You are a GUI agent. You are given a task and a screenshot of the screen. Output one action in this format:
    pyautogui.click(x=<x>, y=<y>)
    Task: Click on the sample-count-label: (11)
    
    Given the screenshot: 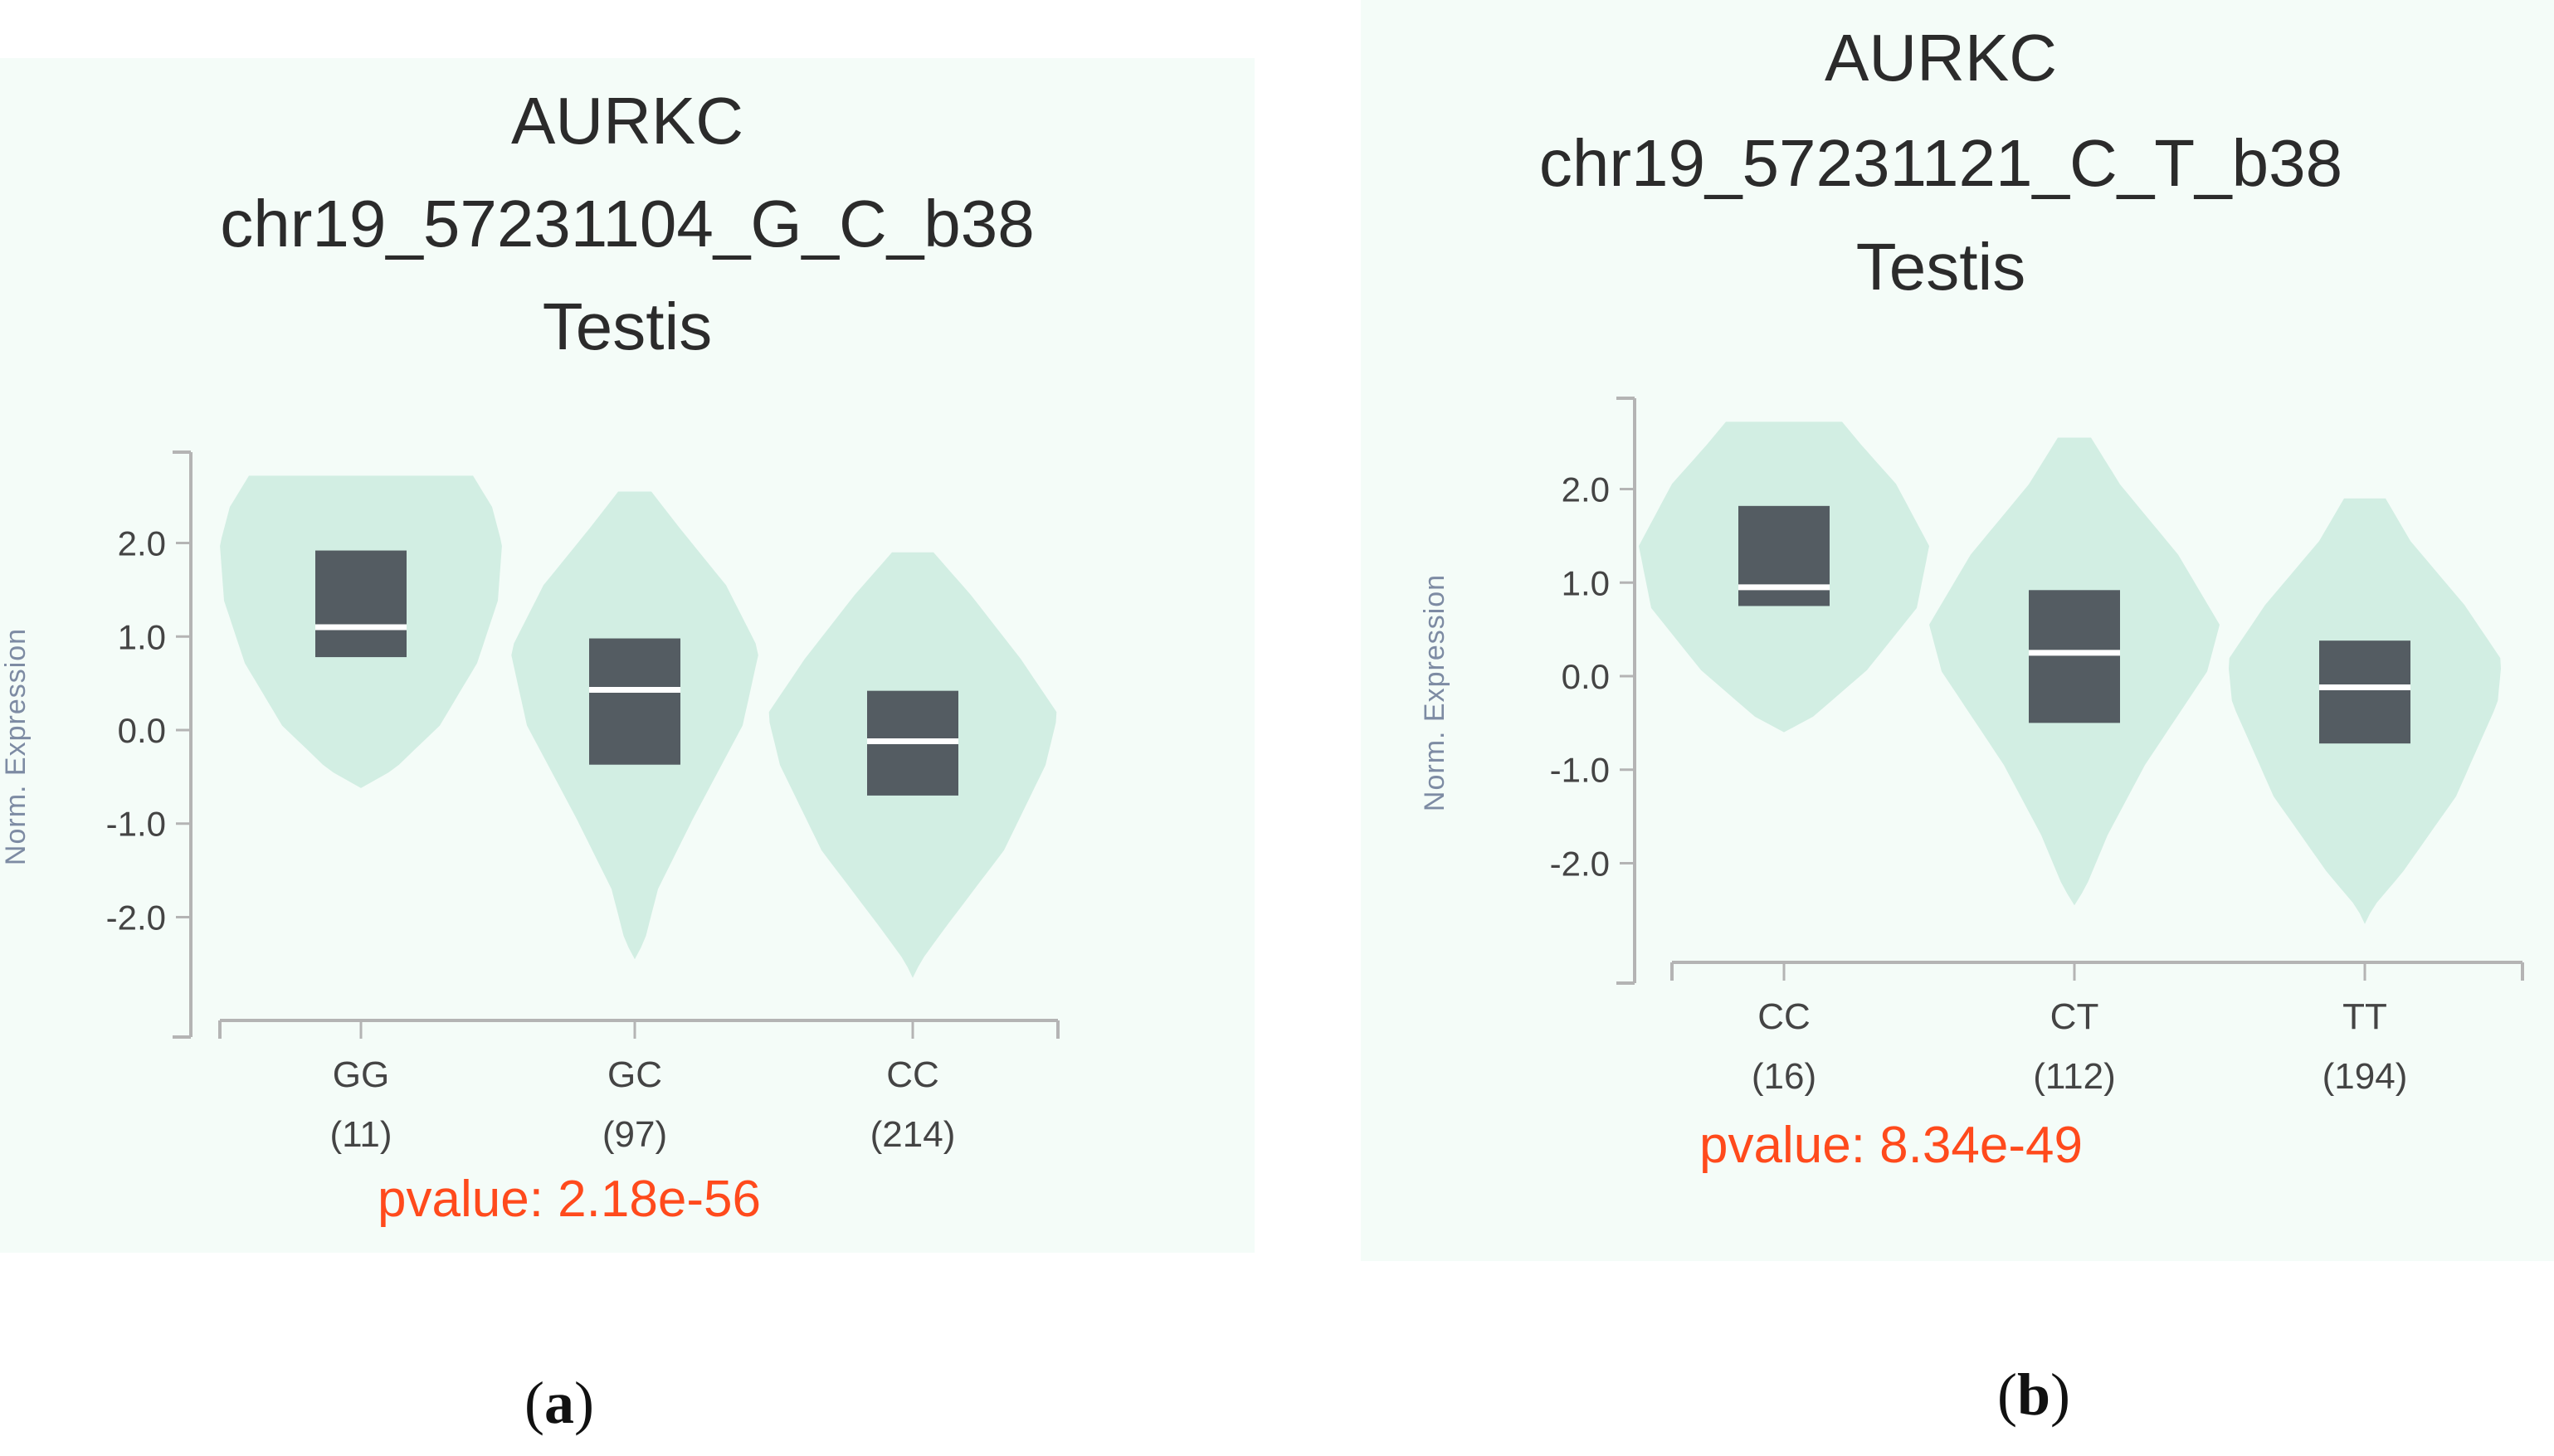 What is the action you would take?
    pyautogui.click(x=361, y=1134)
    